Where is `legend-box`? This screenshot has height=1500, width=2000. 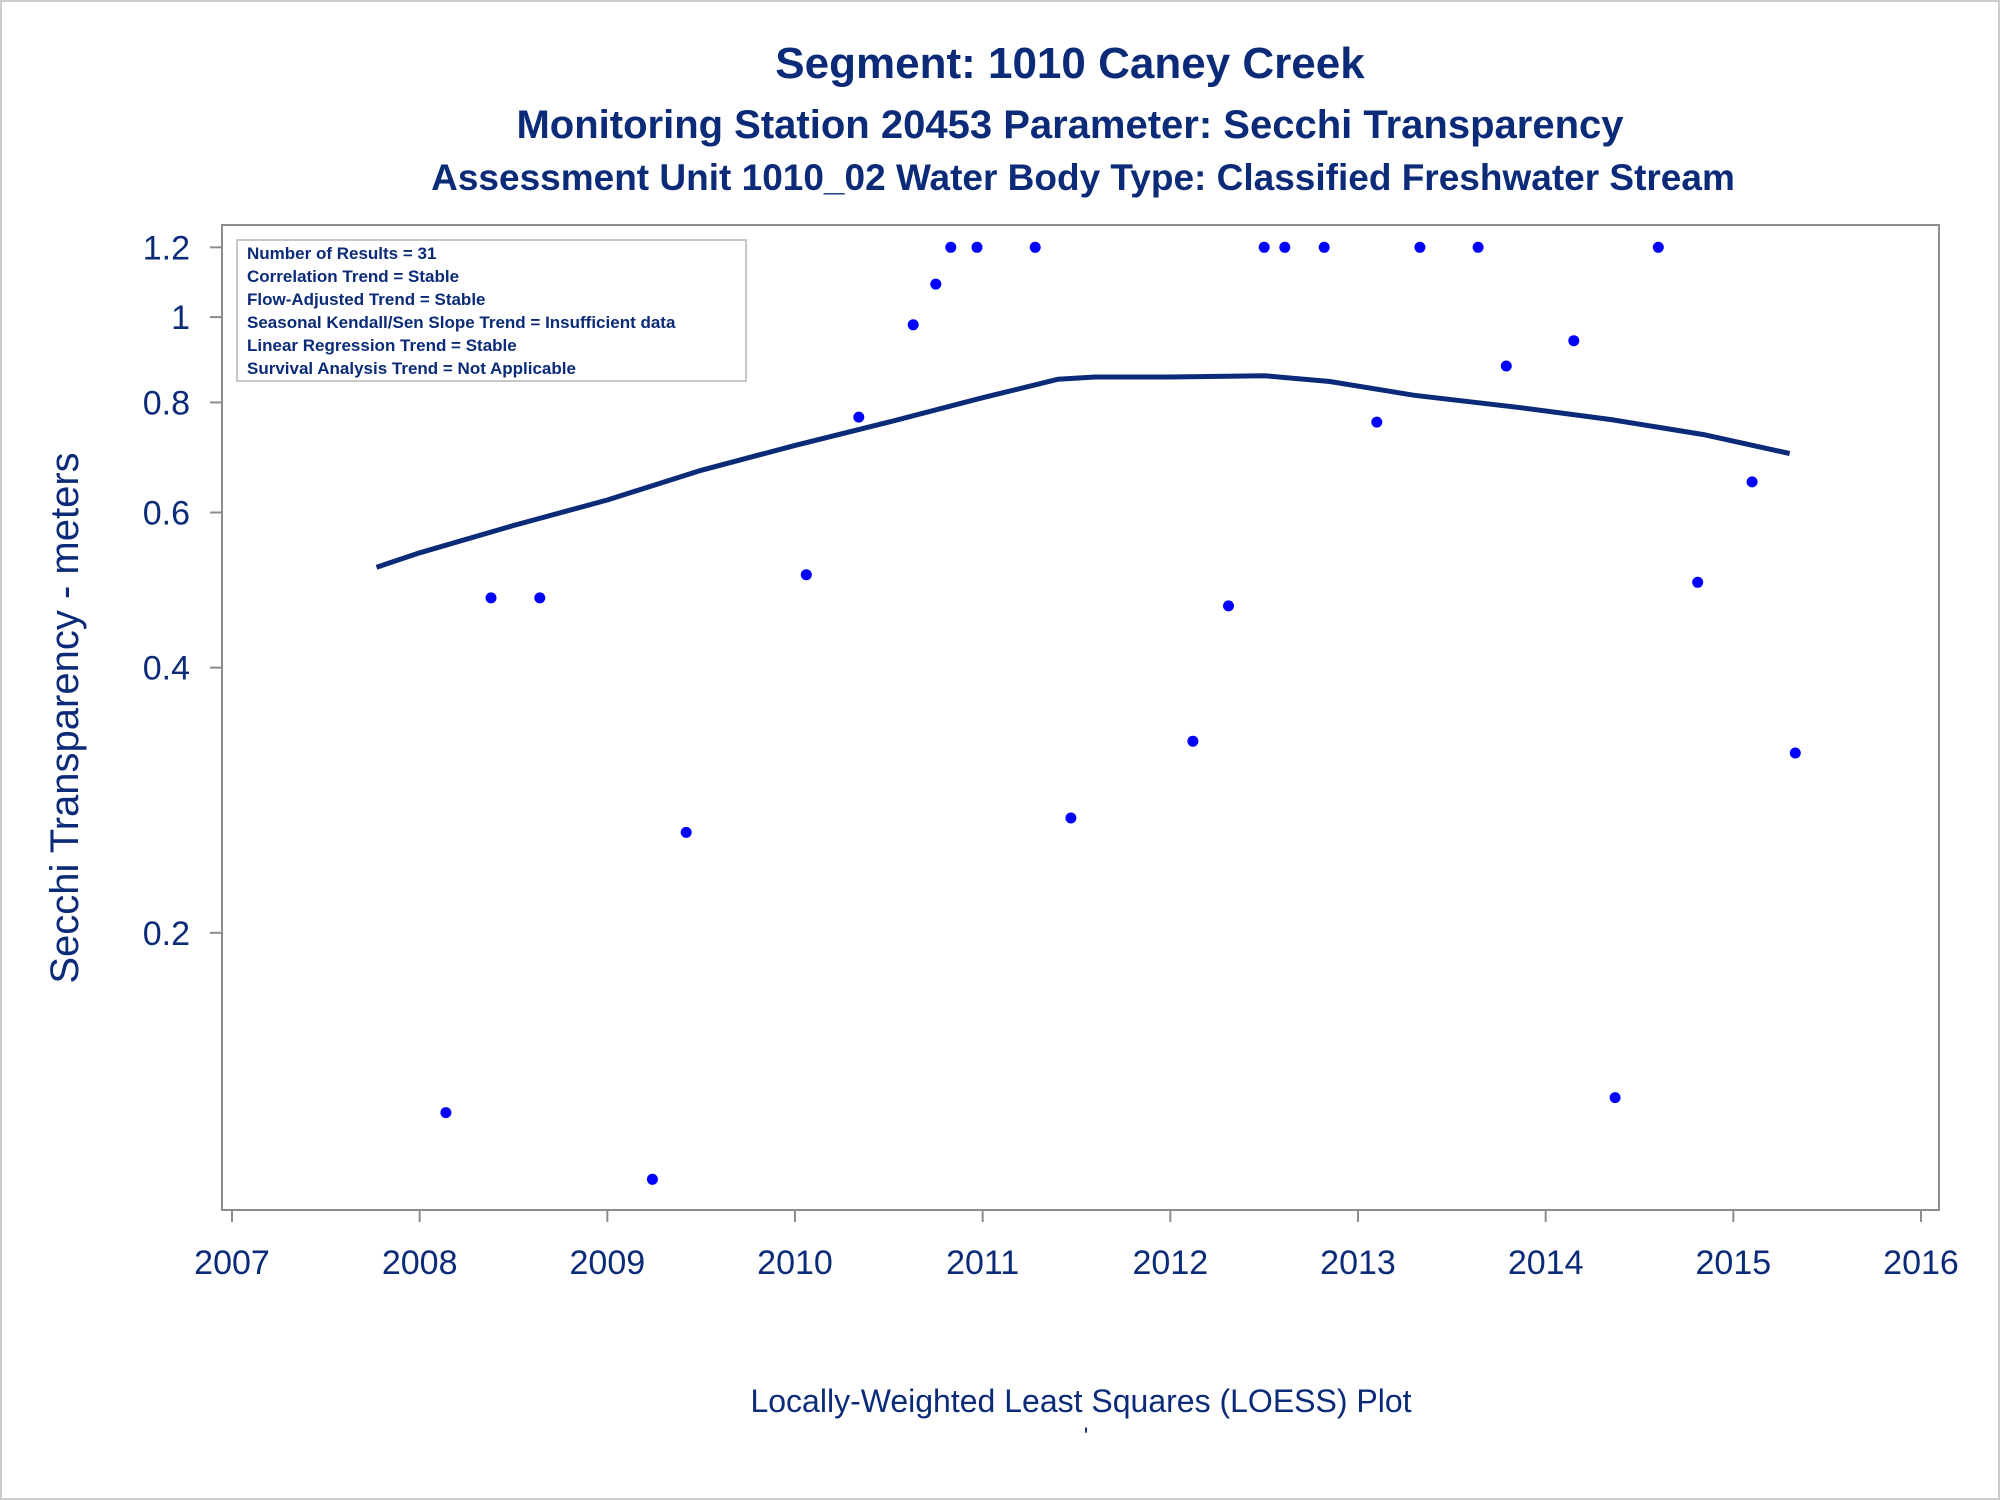 legend-box is located at coordinates (491, 310).